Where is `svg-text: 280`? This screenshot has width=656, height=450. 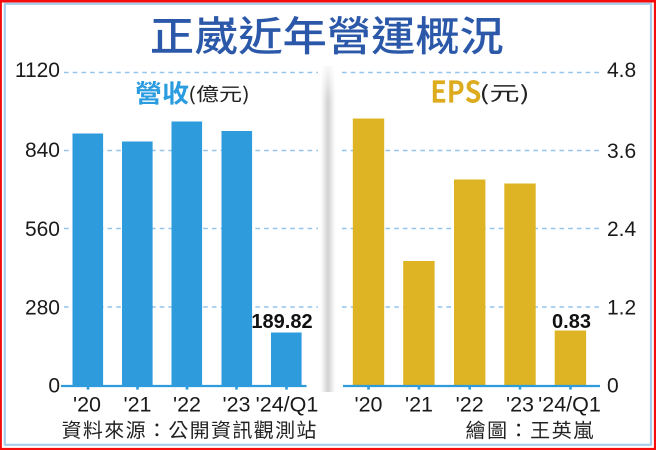 svg-text: 280 is located at coordinates (42, 308).